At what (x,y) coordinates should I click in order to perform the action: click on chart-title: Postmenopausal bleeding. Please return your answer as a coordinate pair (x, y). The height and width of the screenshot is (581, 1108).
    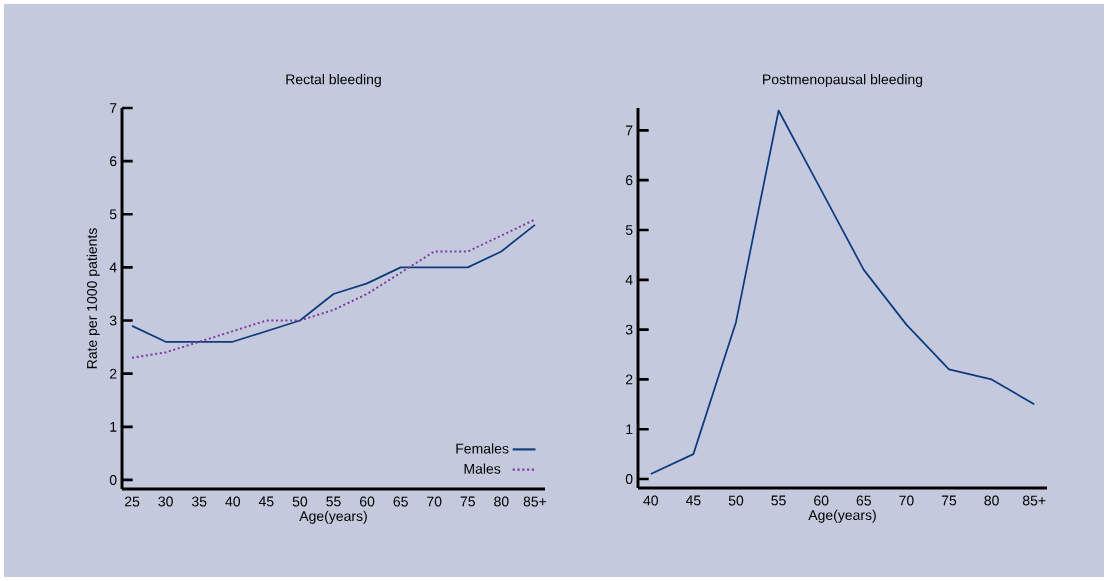
    Looking at the image, I should click on (843, 81).